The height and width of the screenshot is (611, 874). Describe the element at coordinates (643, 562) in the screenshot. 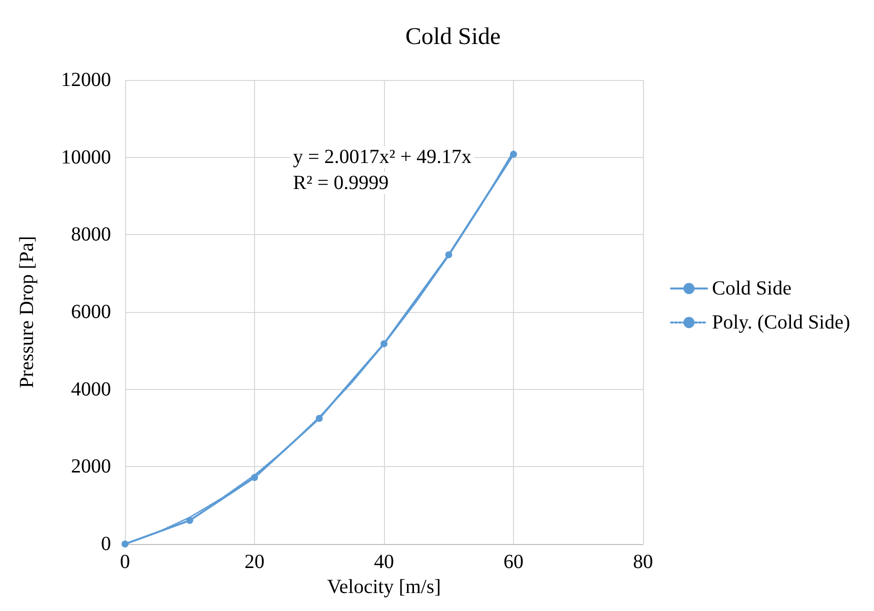

I see `x-tick-label: 80` at that location.